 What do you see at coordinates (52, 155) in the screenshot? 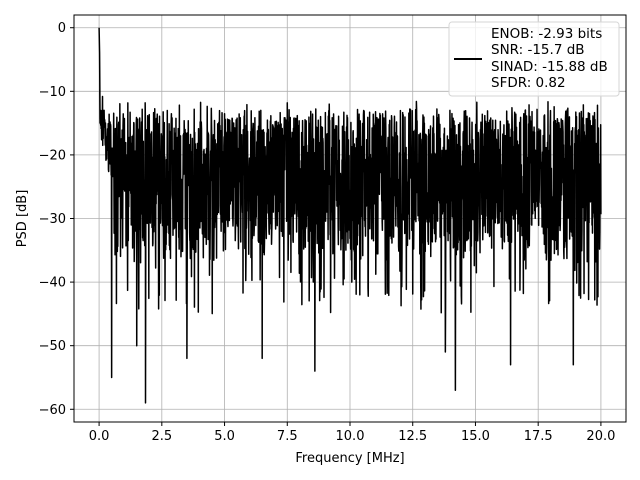
I see `y-tick-label: −20` at bounding box center [52, 155].